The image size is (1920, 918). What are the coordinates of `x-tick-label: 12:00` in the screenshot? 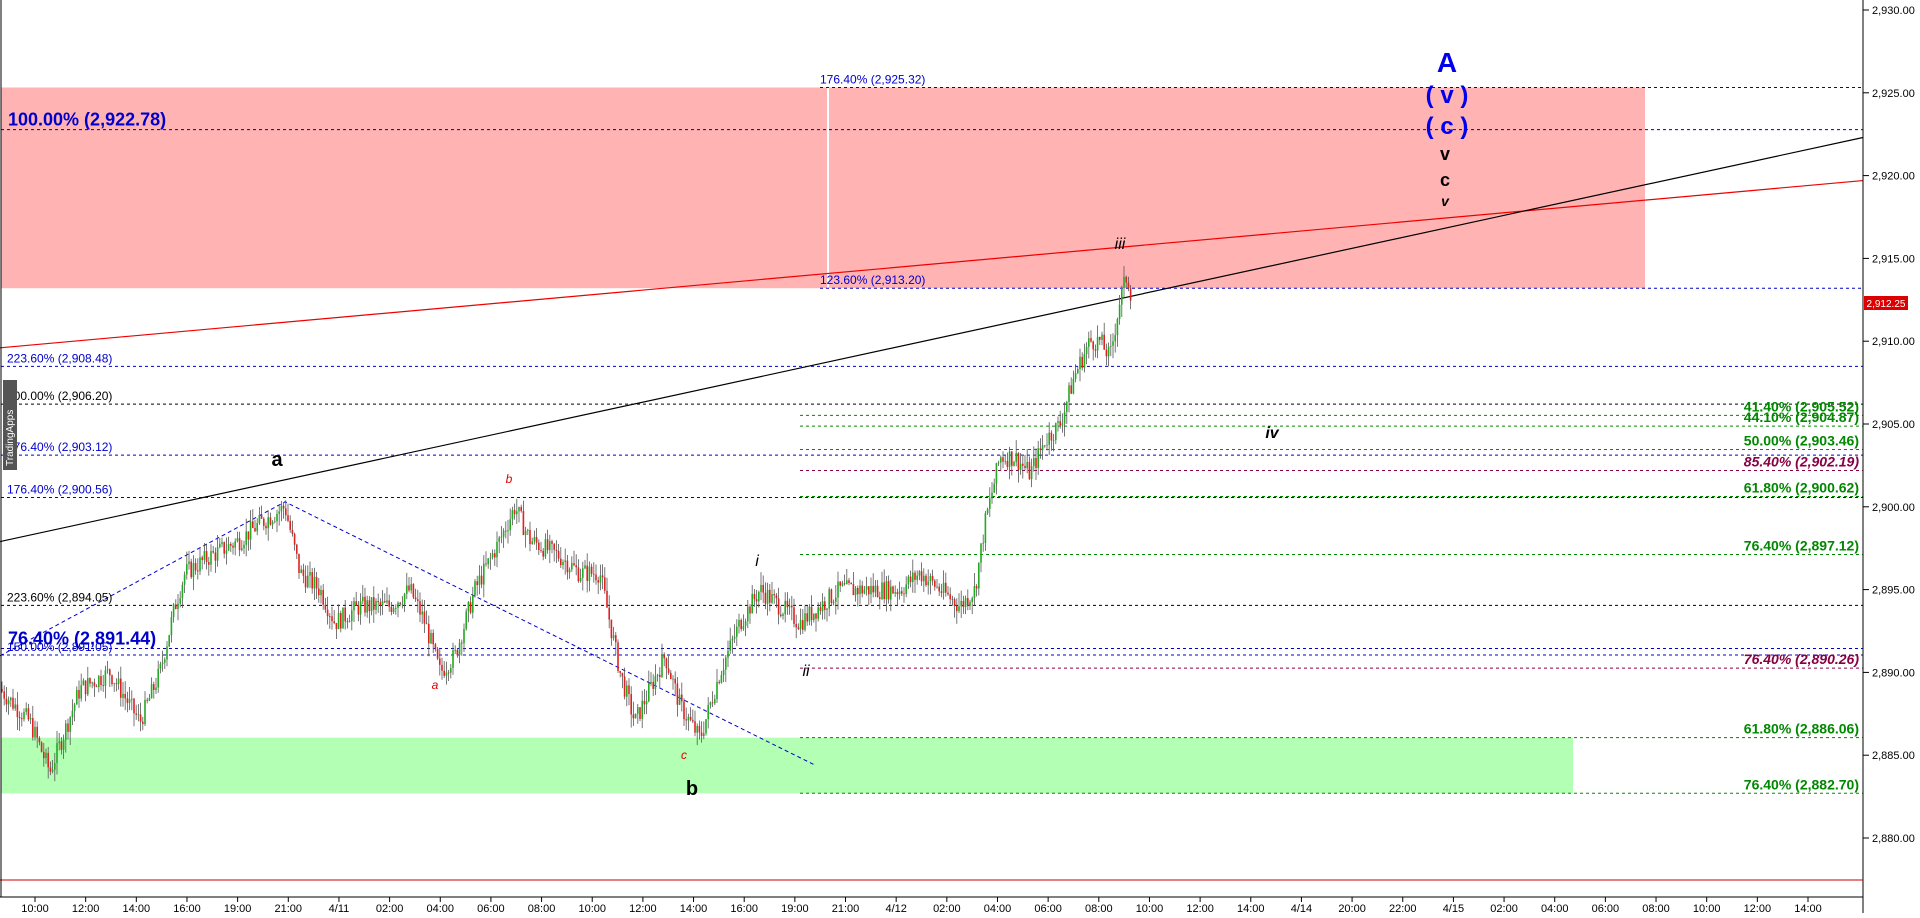 It's located at (643, 908).